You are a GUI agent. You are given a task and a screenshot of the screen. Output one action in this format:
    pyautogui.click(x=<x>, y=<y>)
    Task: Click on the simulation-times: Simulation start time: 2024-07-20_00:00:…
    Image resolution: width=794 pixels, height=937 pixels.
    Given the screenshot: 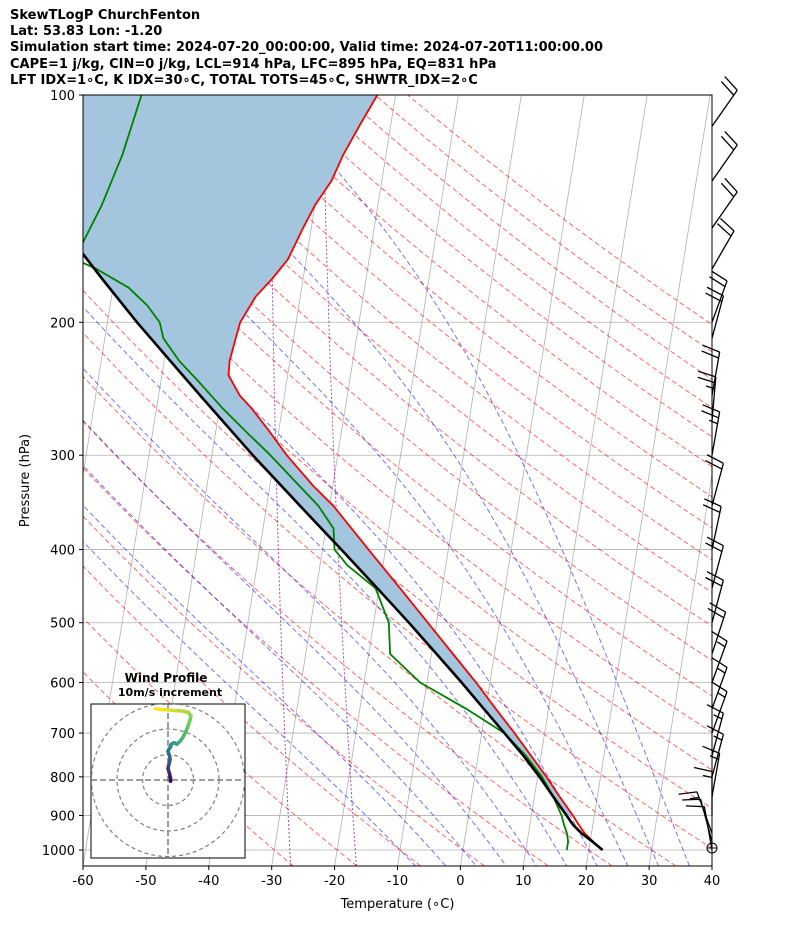 What is the action you would take?
    pyautogui.click(x=306, y=48)
    